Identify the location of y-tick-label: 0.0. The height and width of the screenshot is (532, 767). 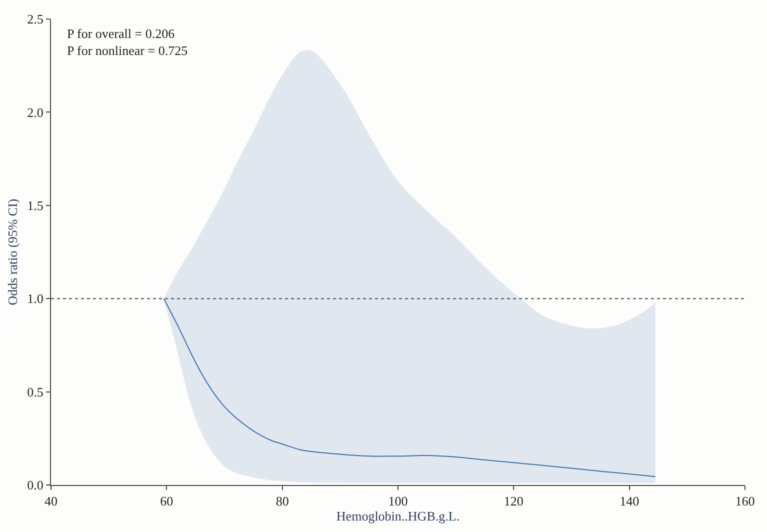
(35, 485).